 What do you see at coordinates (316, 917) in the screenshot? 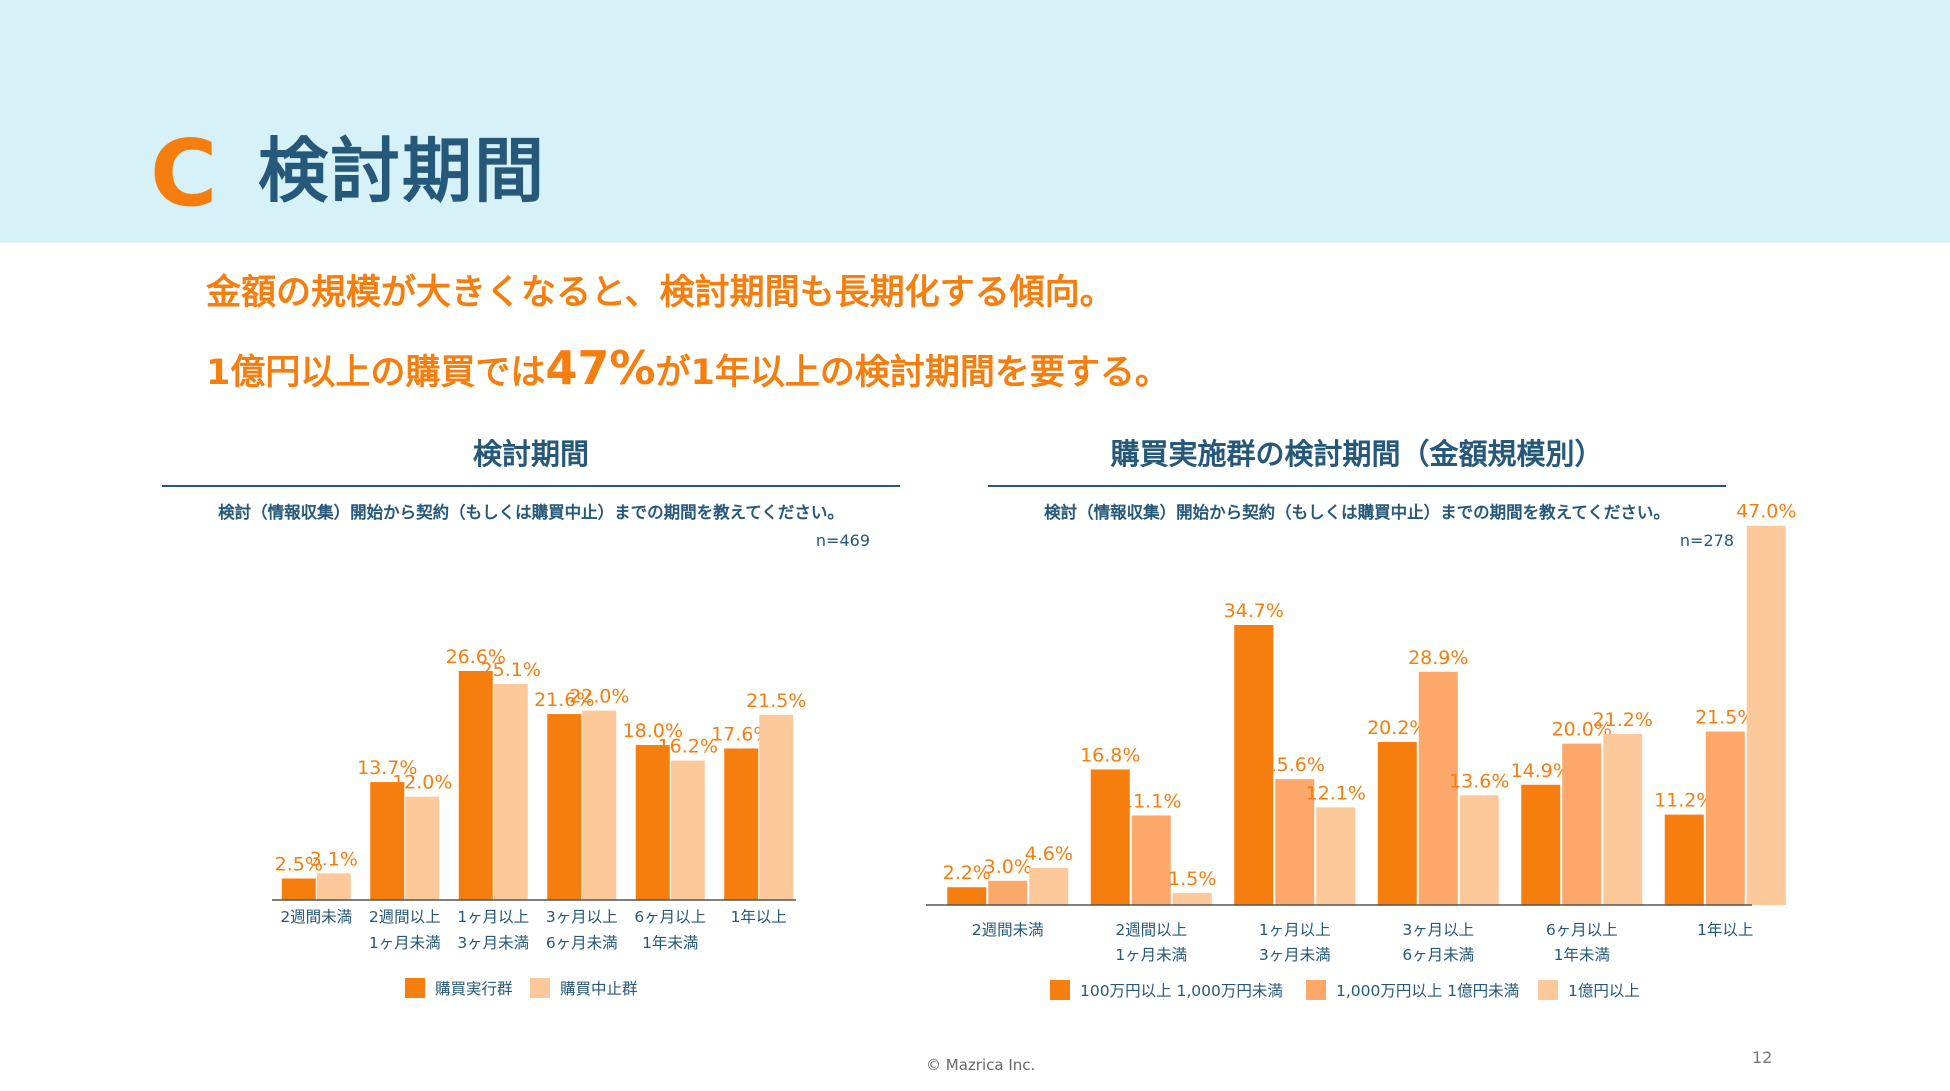
I see `chart1-tick-label-0-0: 2週間未満` at bounding box center [316, 917].